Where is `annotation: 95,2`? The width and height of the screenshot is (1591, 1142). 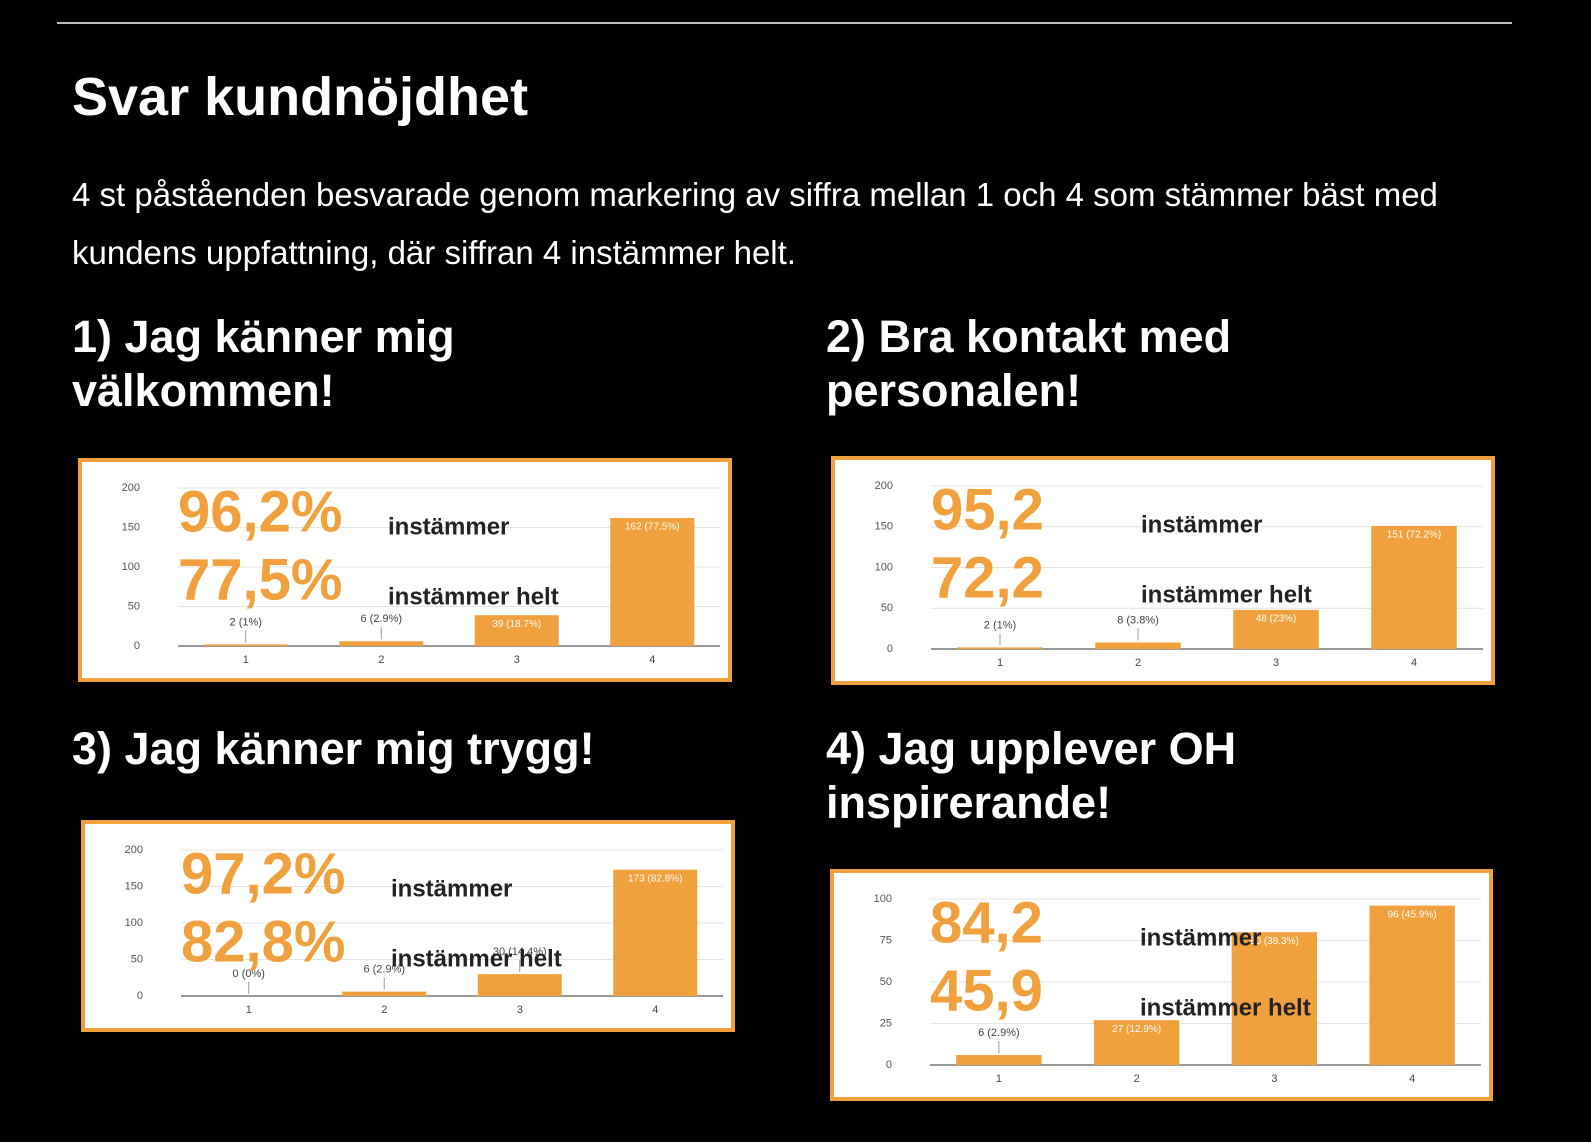
annotation: 95,2 is located at coordinates (987, 509).